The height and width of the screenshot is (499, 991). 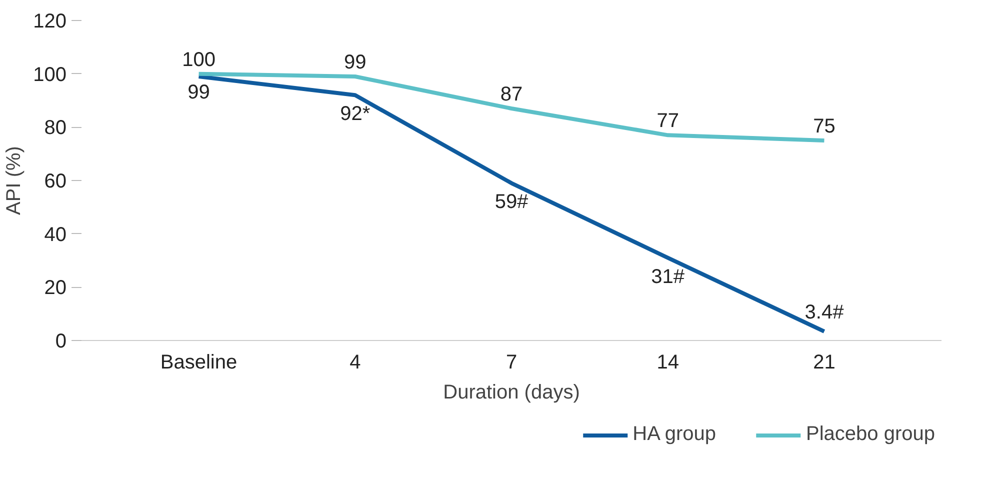 I want to click on data-label: 31#, so click(x=668, y=277).